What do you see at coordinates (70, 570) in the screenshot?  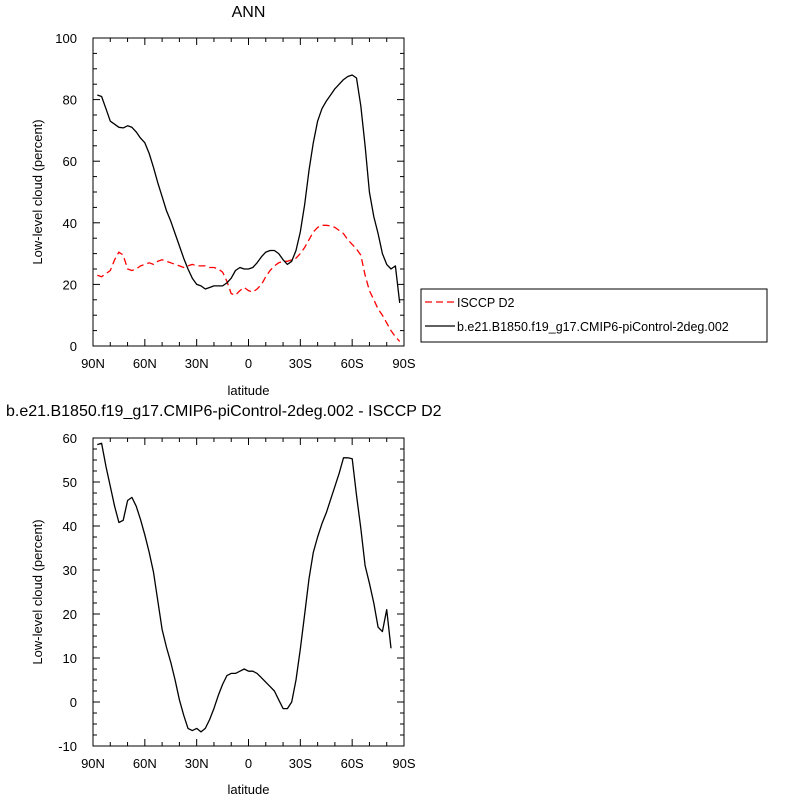 I see `y-tick-label: 30` at bounding box center [70, 570].